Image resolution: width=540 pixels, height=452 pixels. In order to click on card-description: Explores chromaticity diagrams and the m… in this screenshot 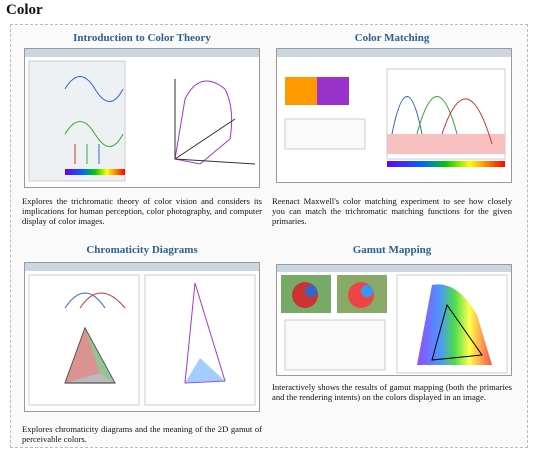, I will do `click(142, 434)`.